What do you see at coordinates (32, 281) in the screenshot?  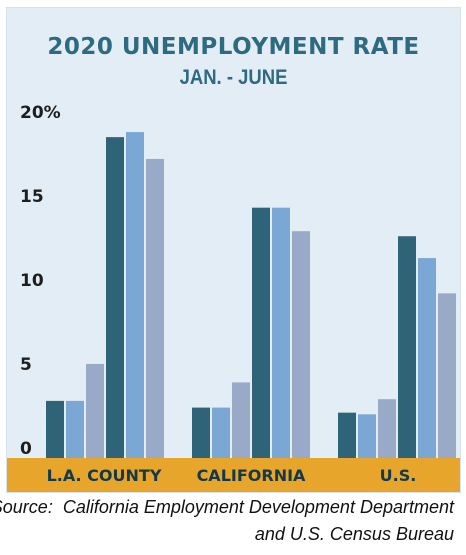 I see `y-tick-label: 10` at bounding box center [32, 281].